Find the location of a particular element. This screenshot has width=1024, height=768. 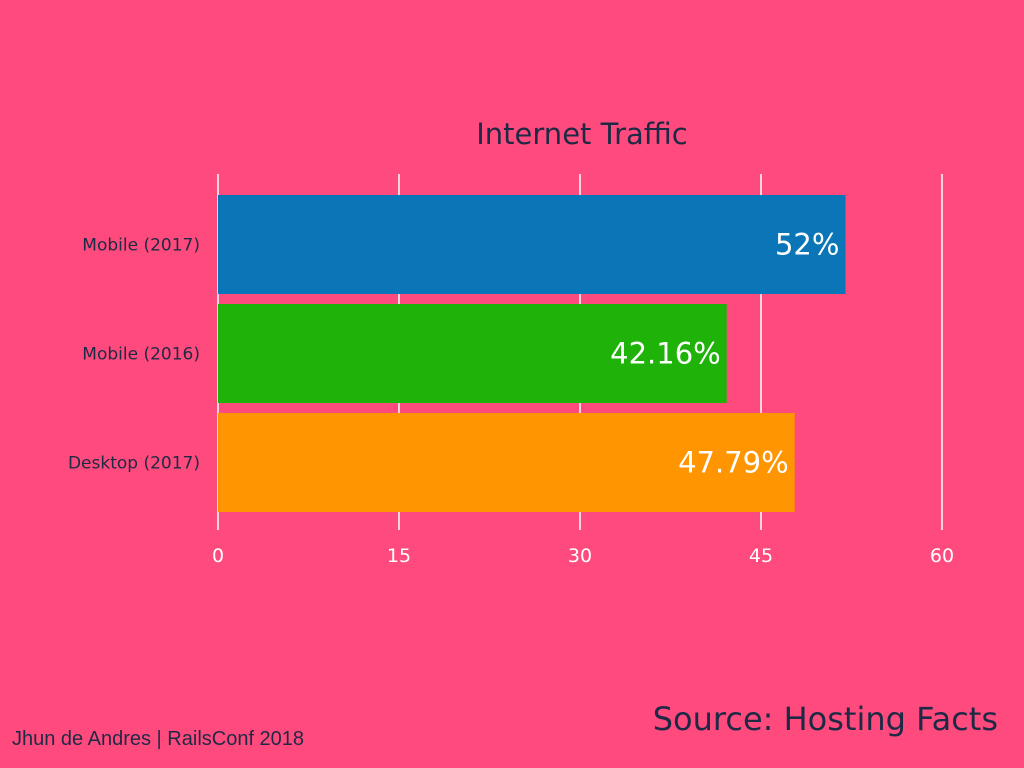

category-label: Desktop (2017) is located at coordinates (134, 464).